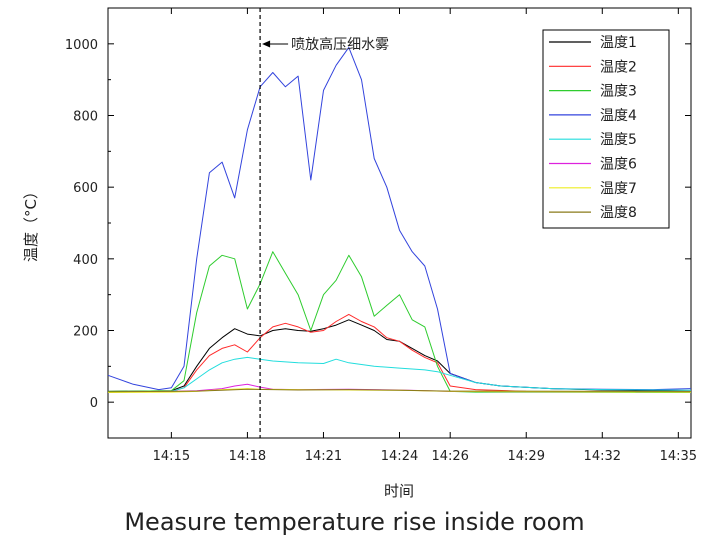  What do you see at coordinates (618, 67) in the screenshot?
I see `legend-label-2: 温度2` at bounding box center [618, 67].